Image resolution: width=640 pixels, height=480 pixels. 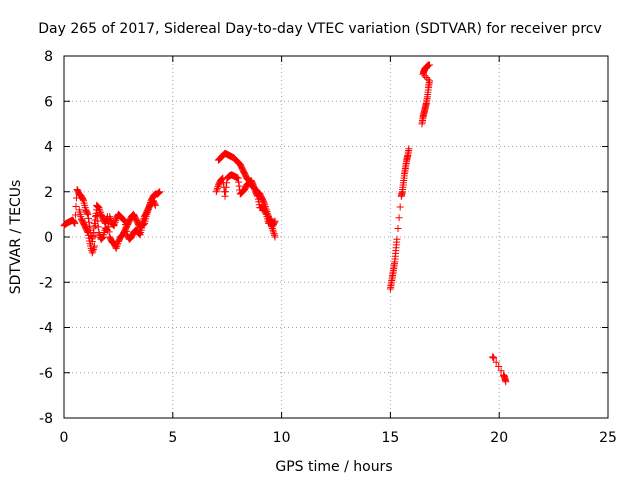 What do you see at coordinates (48, 102) in the screenshot?
I see `y-tick-label: 6` at bounding box center [48, 102].